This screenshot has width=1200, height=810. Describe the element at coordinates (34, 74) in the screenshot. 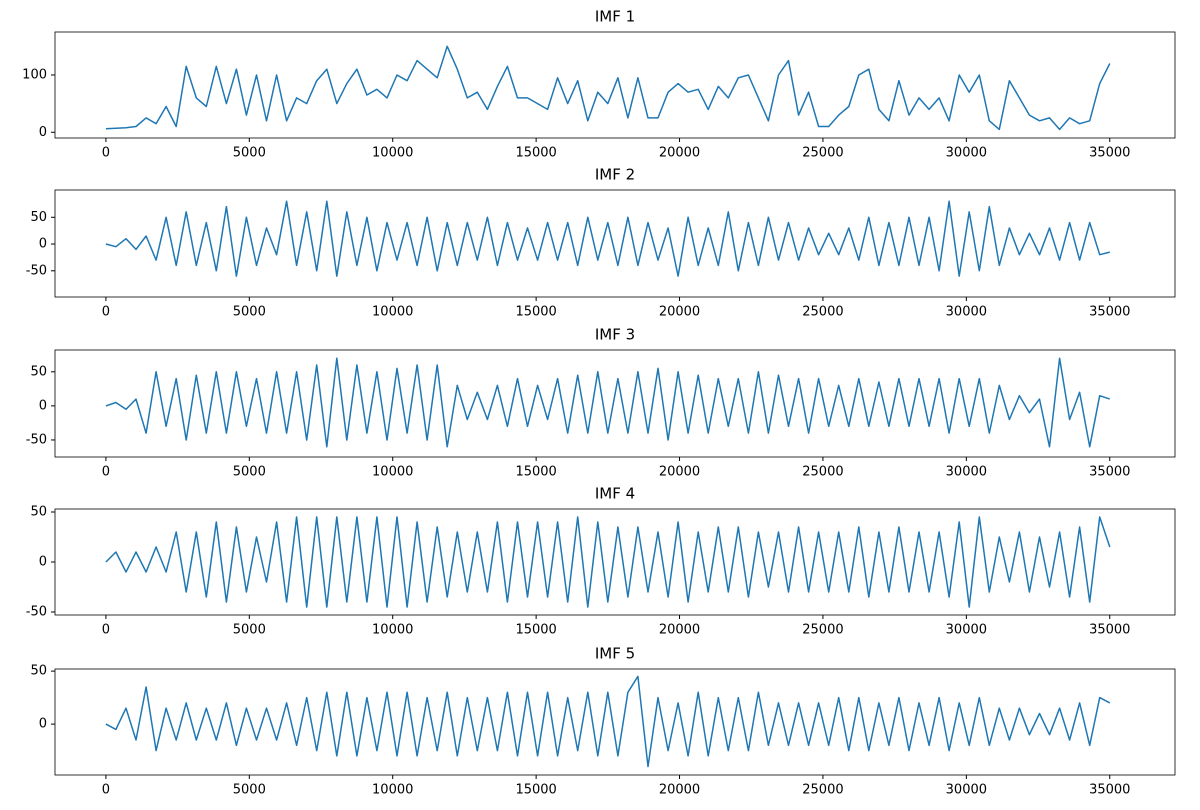

I see `y-tick-label: 100` at that location.